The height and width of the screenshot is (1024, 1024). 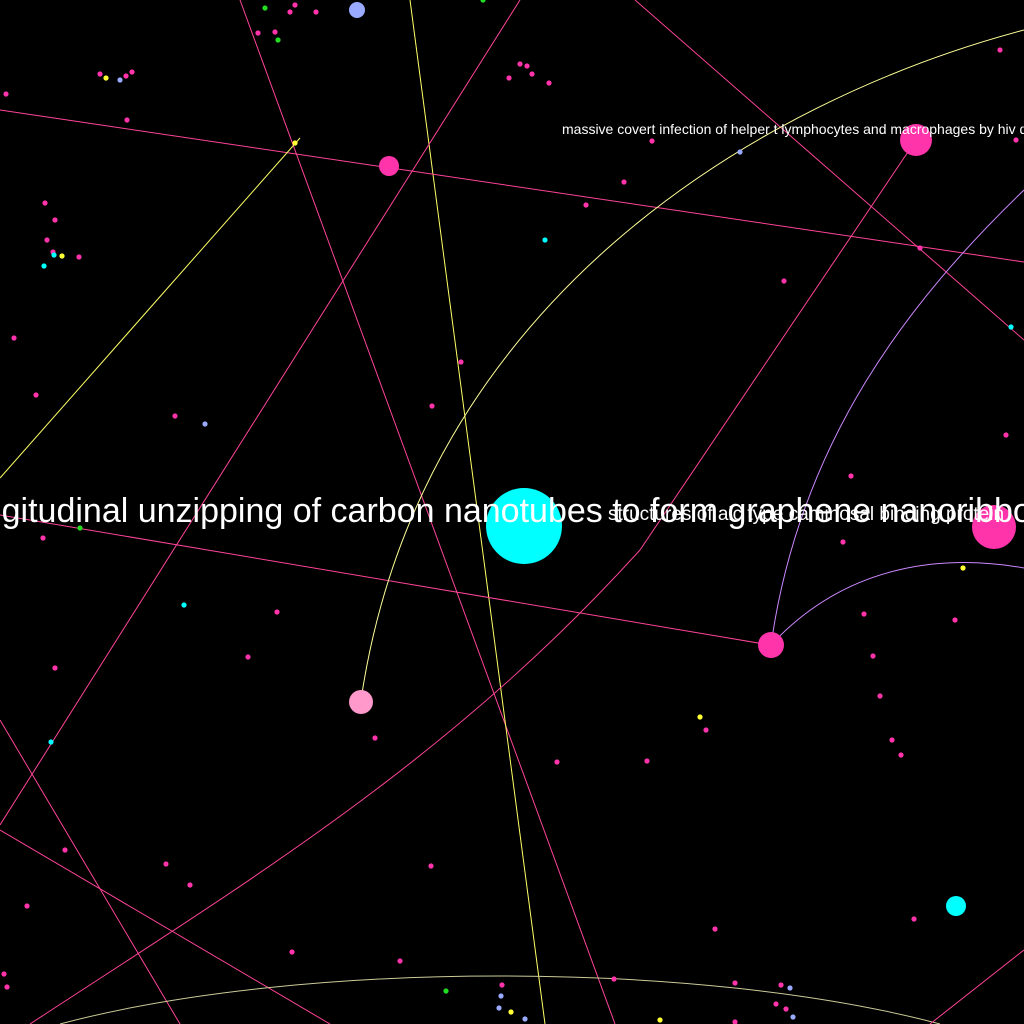 I want to click on graph-node-lavender, so click(x=357, y=10).